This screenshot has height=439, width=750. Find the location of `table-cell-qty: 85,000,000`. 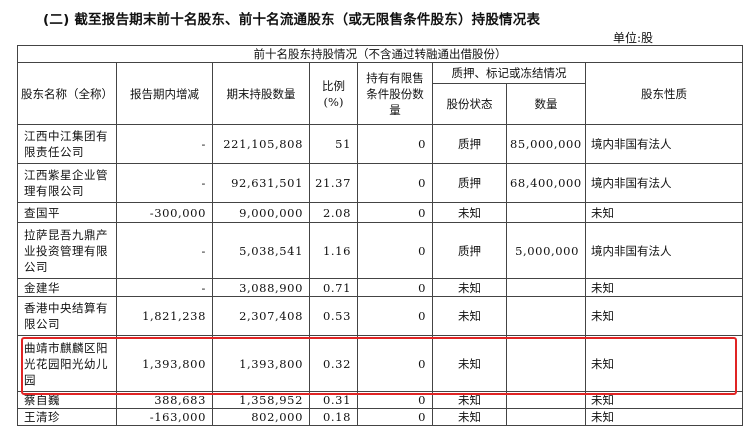

table-cell-qty: 85,000,000 is located at coordinates (546, 144).